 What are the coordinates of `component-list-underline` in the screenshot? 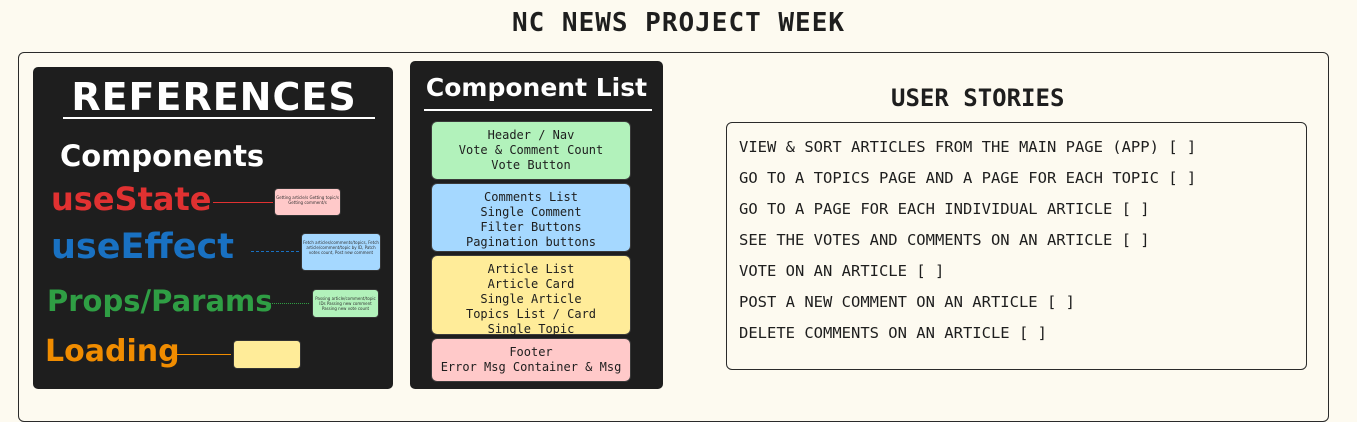 It's located at (538, 110).